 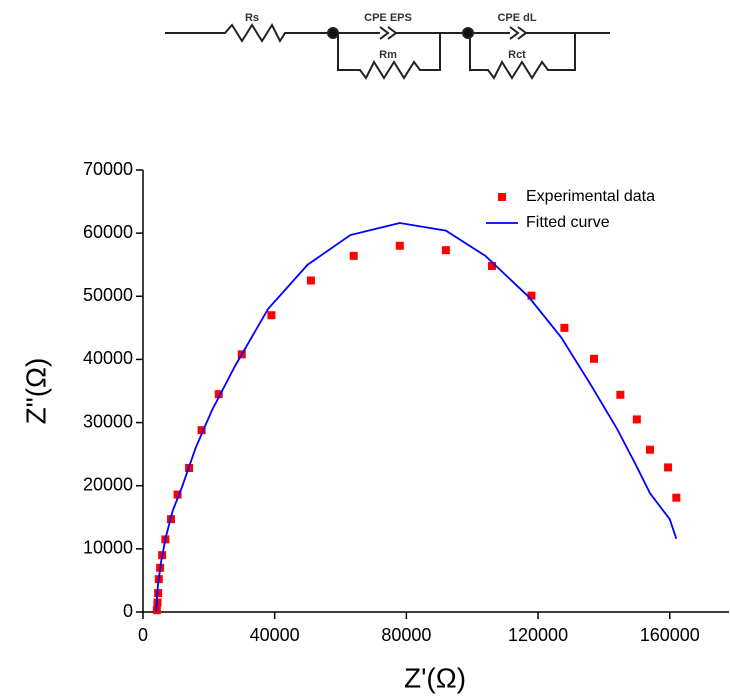 What do you see at coordinates (108, 169) in the screenshot?
I see `y-tick-label: 70000` at bounding box center [108, 169].